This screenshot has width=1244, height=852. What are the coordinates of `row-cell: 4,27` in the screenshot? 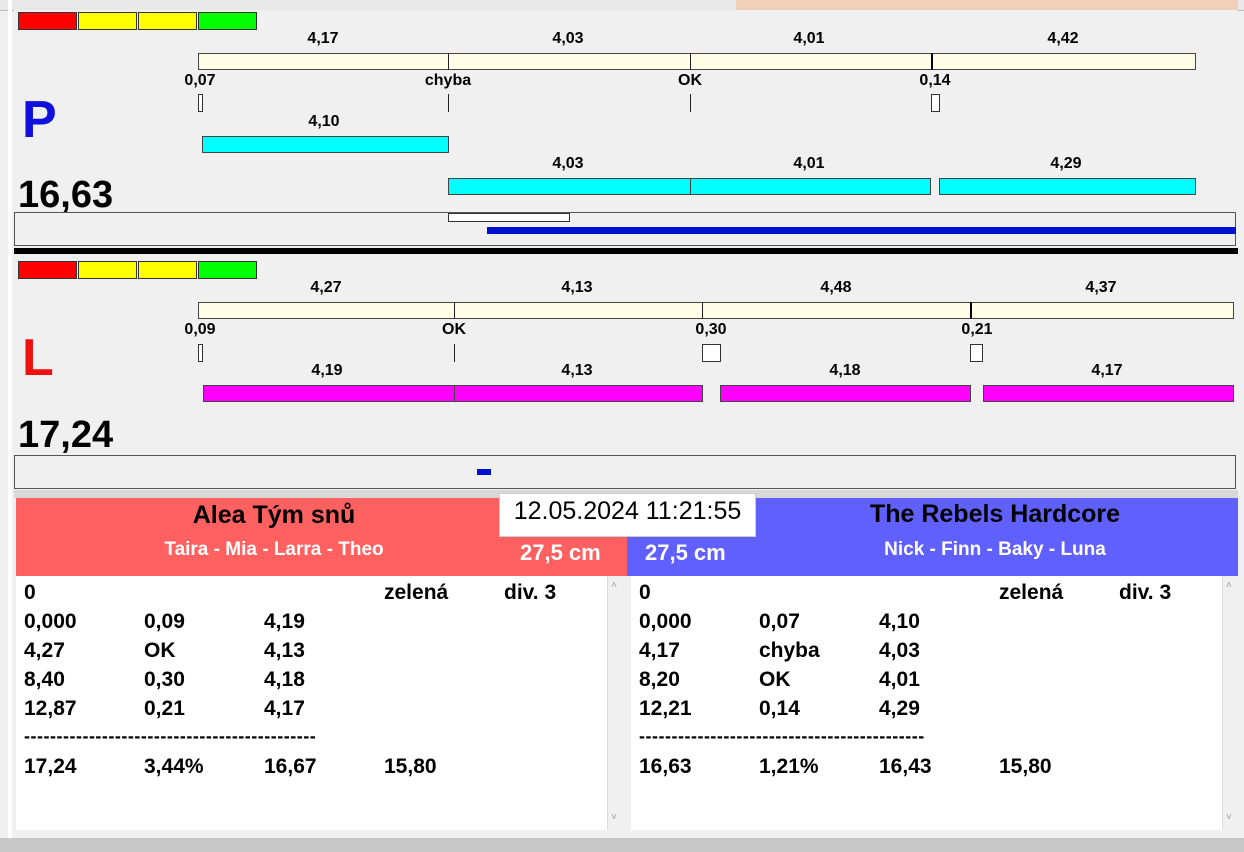 It's located at (44, 650).